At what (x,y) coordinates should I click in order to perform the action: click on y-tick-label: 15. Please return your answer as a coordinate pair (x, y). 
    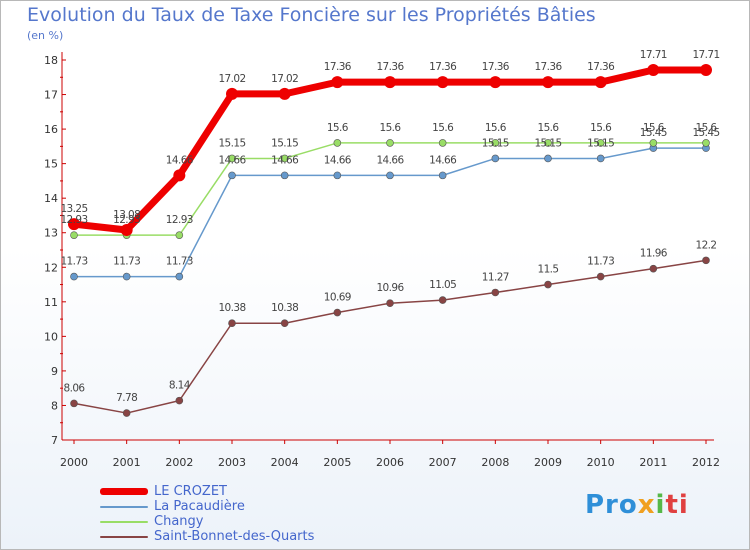
    Looking at the image, I should click on (51, 164).